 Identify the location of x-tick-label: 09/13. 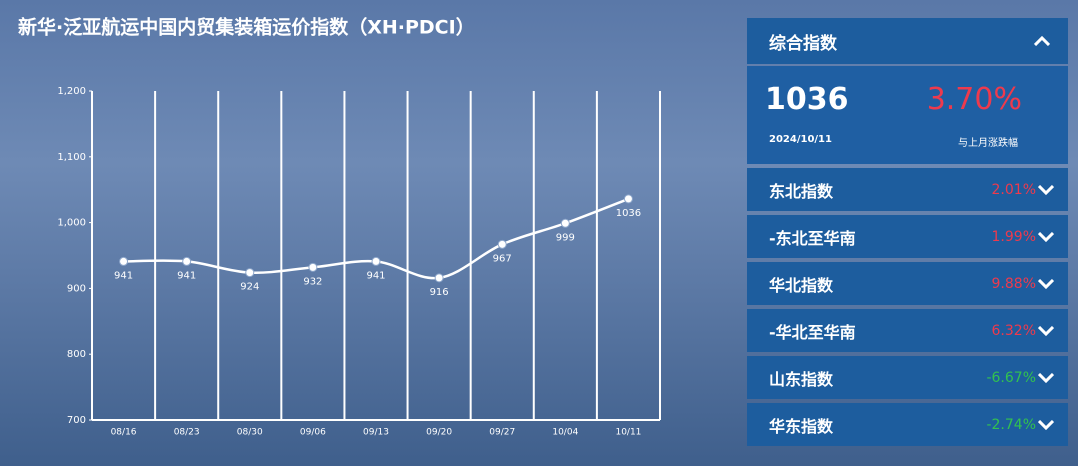
(376, 433).